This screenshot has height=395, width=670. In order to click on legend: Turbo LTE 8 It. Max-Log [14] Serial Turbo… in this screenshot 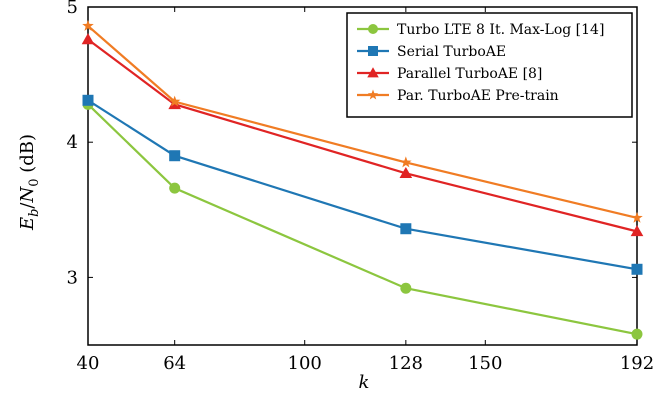, I will do `click(489, 65)`.